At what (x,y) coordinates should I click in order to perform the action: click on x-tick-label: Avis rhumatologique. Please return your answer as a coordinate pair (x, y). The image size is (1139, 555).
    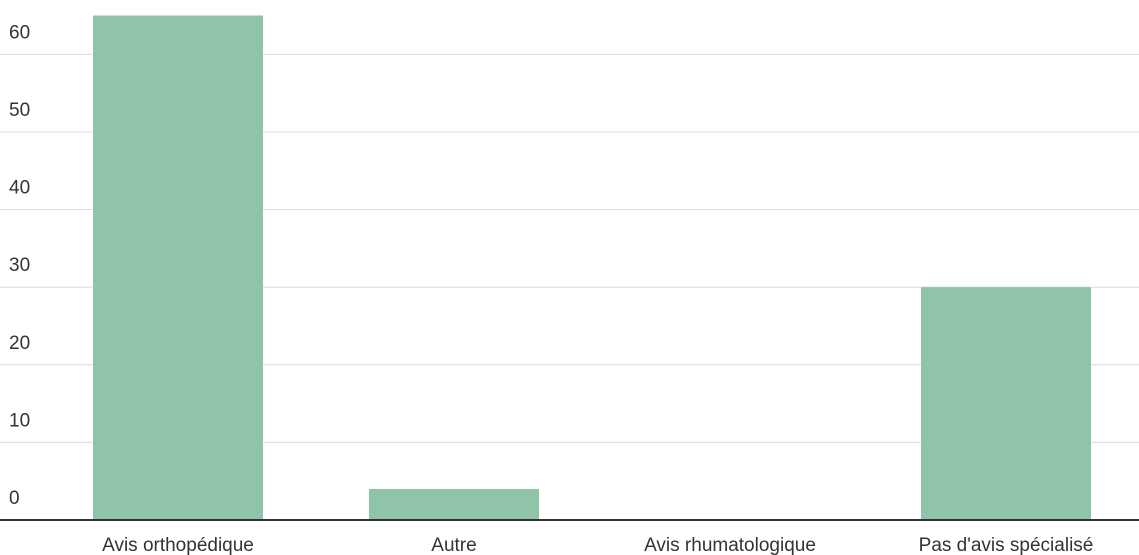
    Looking at the image, I should click on (730, 545).